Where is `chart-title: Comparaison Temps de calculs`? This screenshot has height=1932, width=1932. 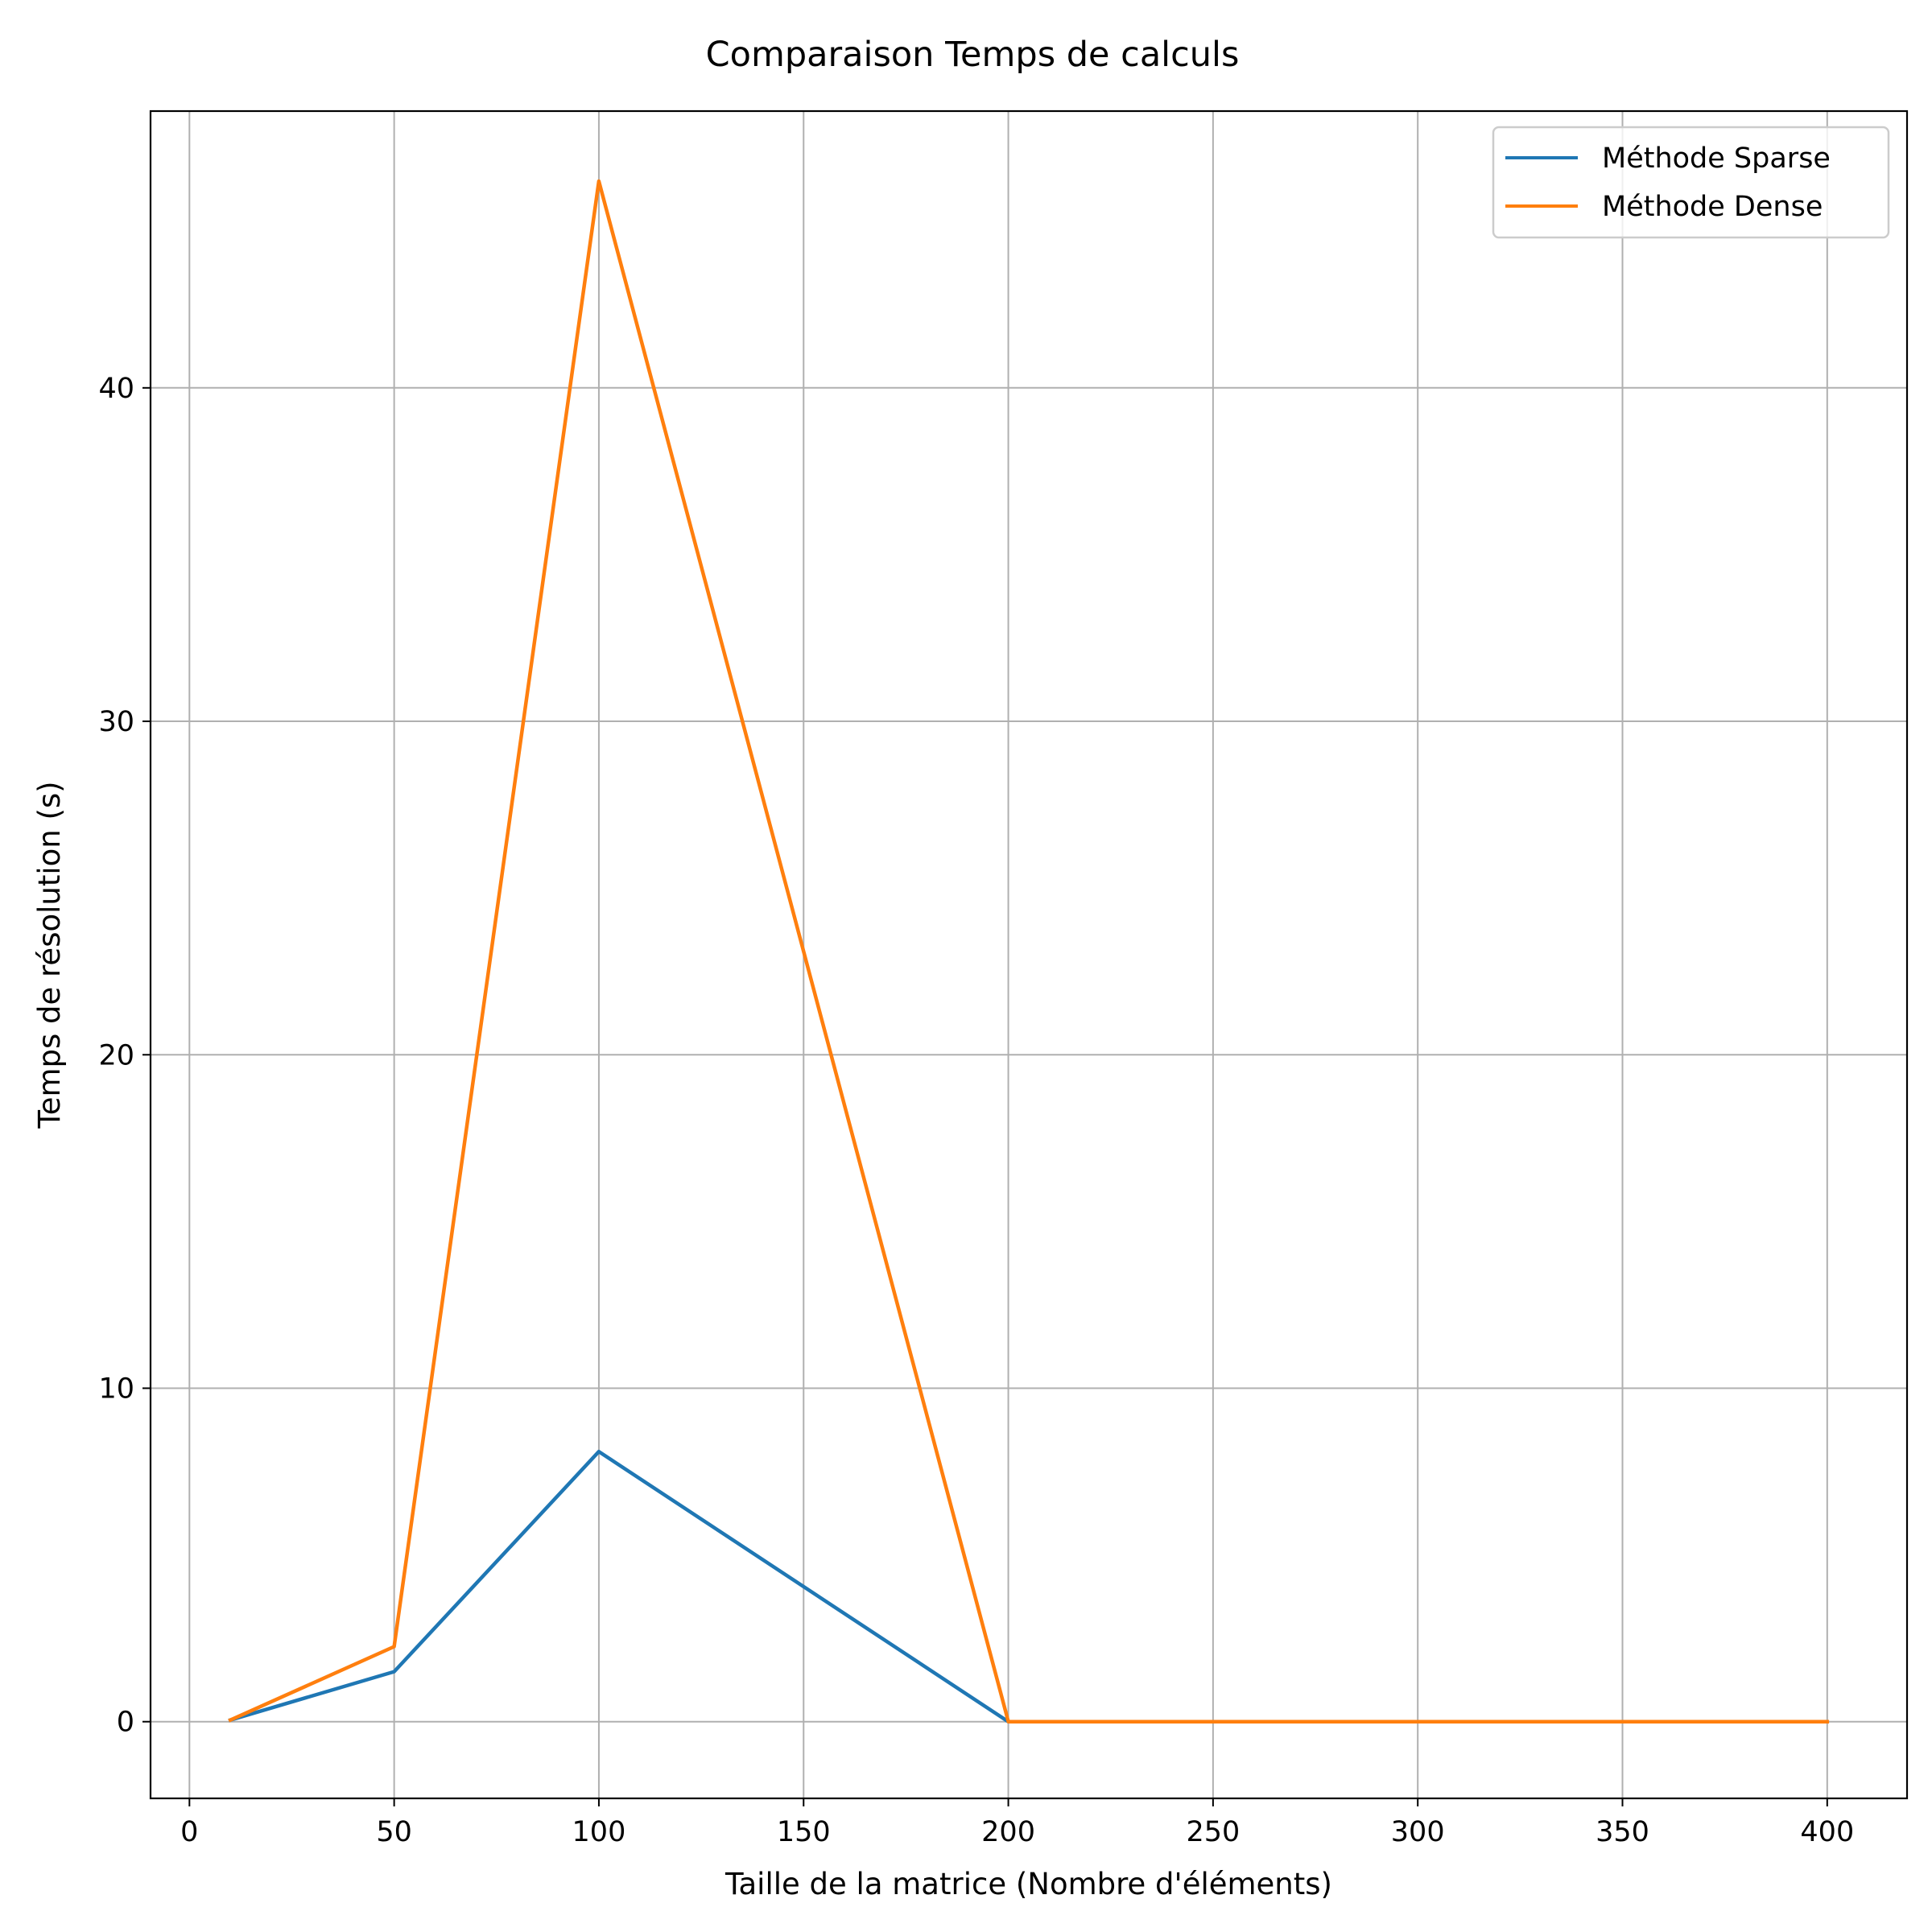 chart-title: Comparaison Temps de calculs is located at coordinates (973, 55).